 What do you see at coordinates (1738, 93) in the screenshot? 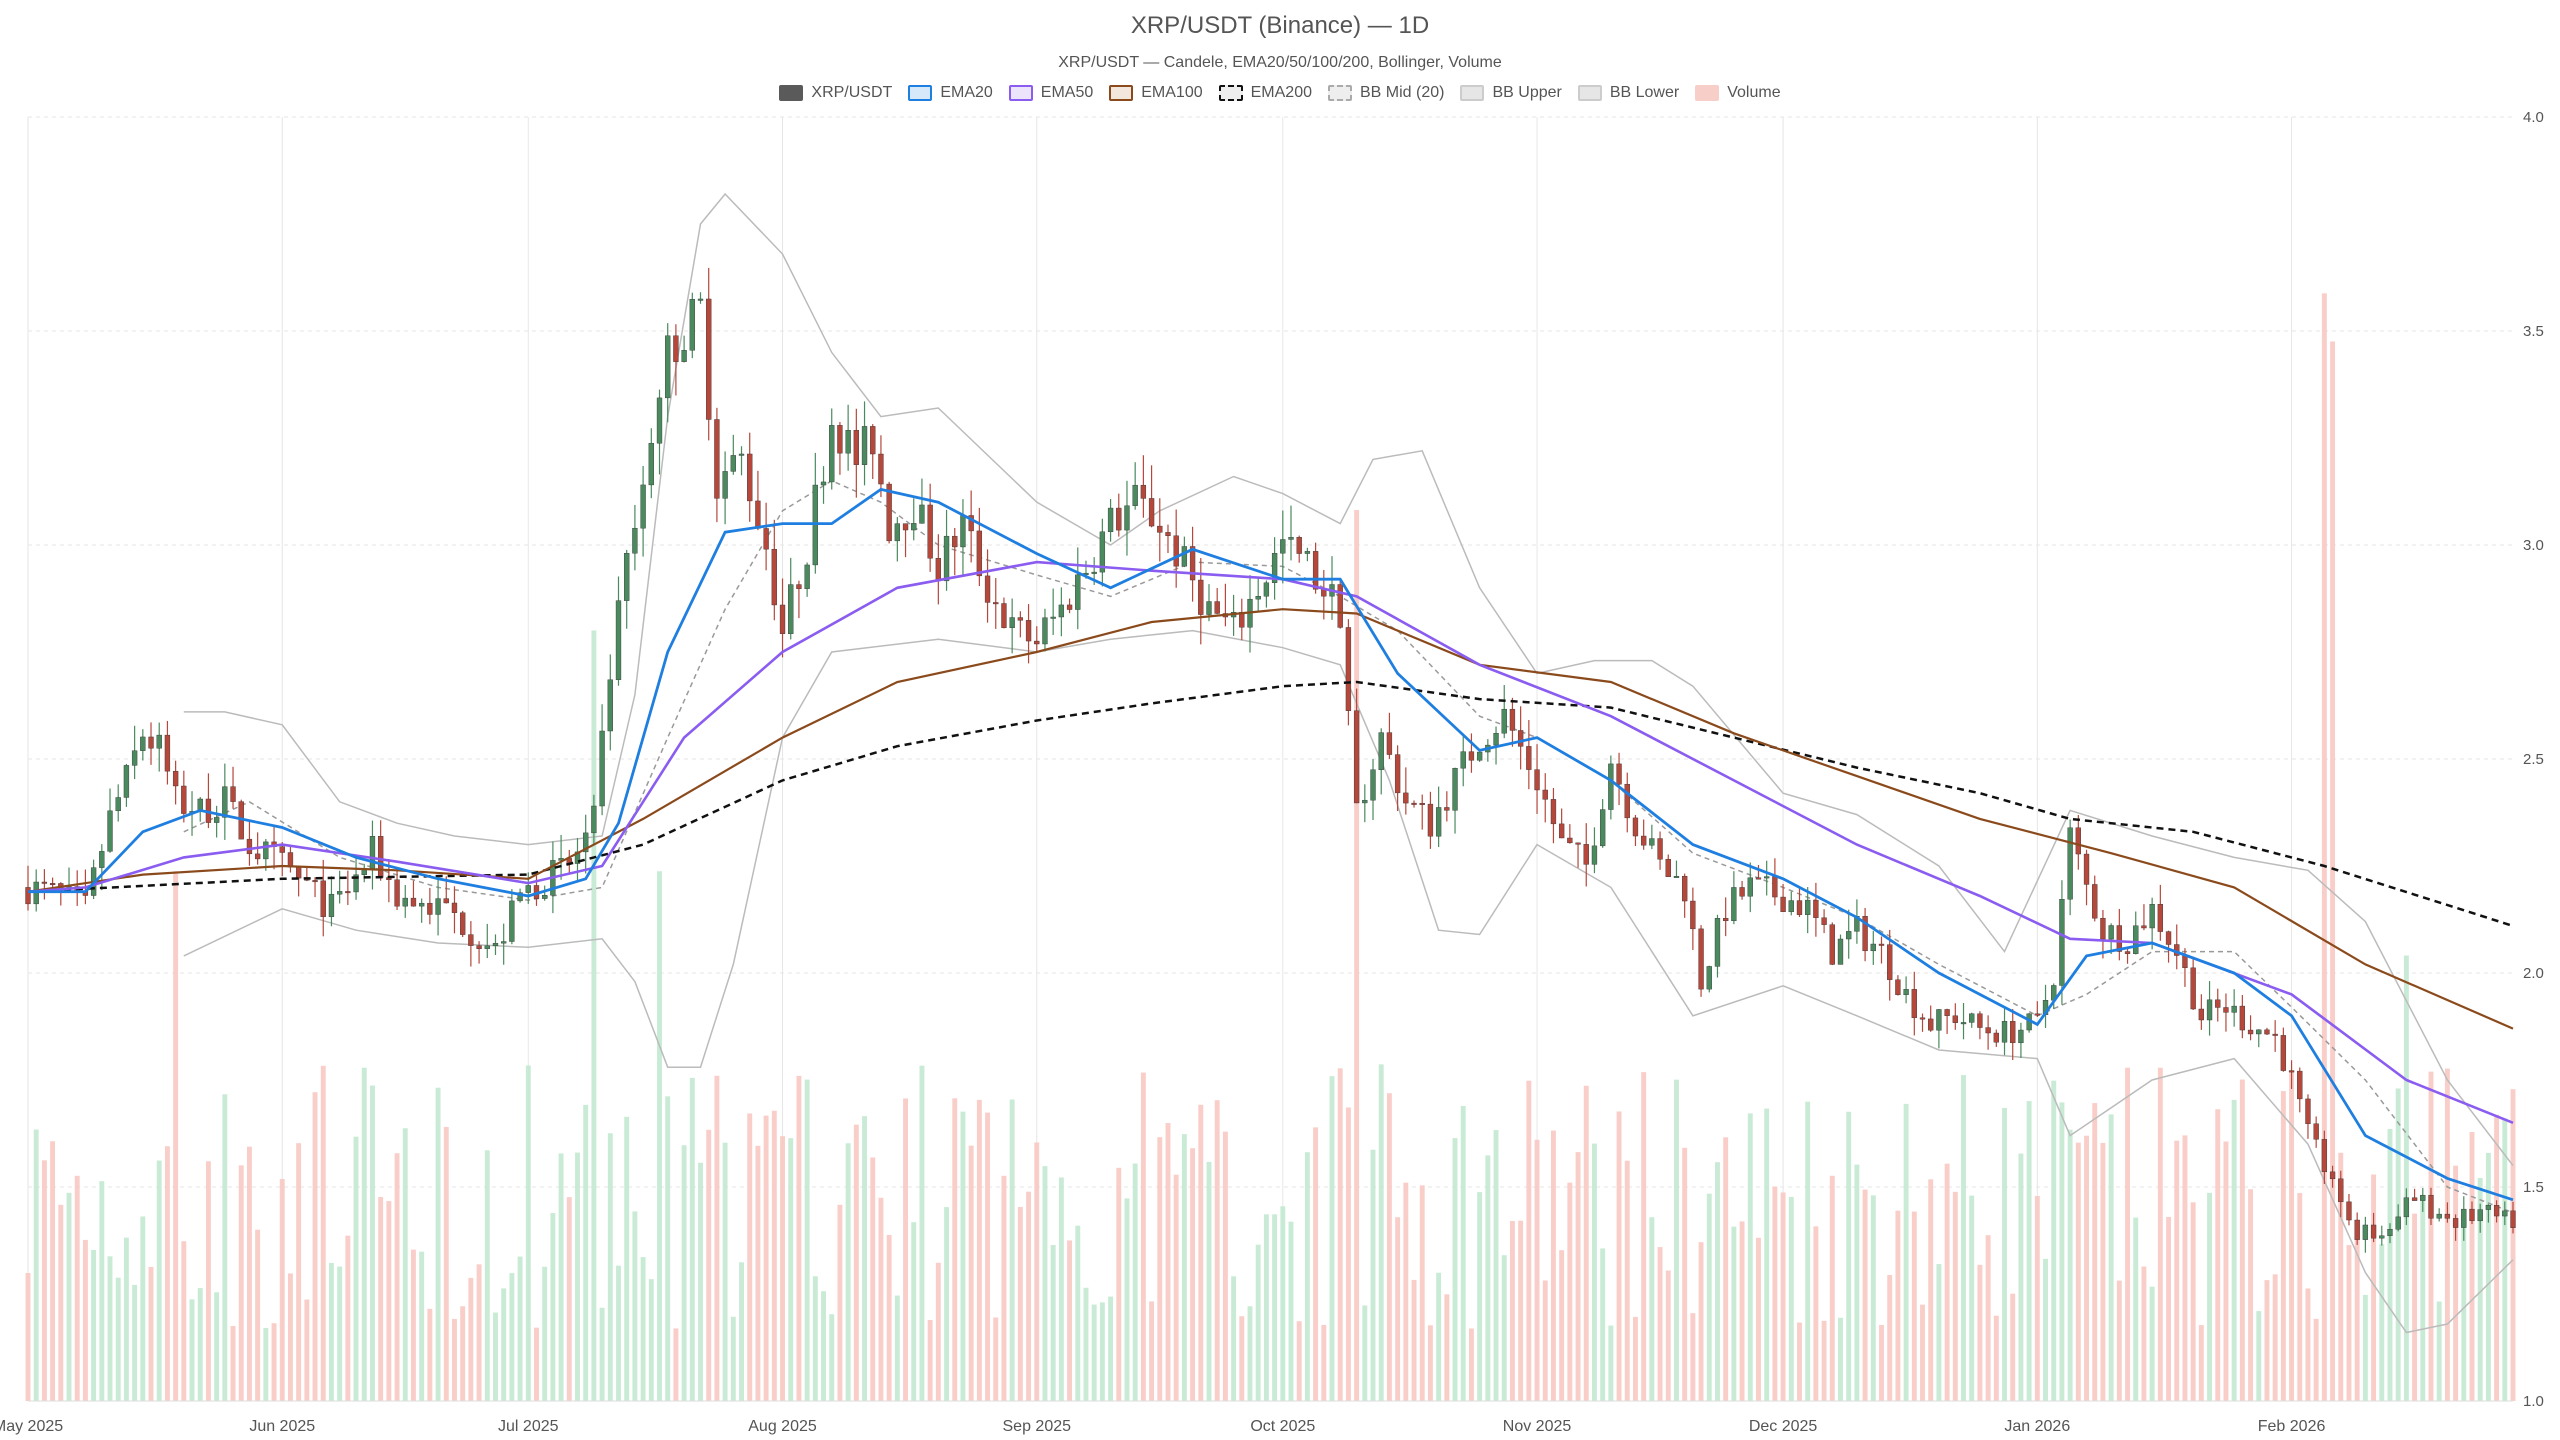
I see `legend-item: Volume` at bounding box center [1738, 93].